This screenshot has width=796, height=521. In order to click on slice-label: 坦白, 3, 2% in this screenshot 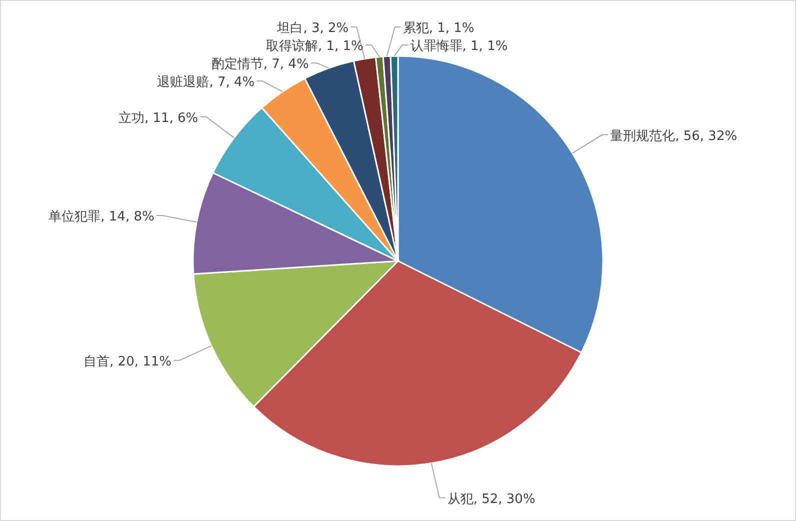, I will do `click(312, 28)`.